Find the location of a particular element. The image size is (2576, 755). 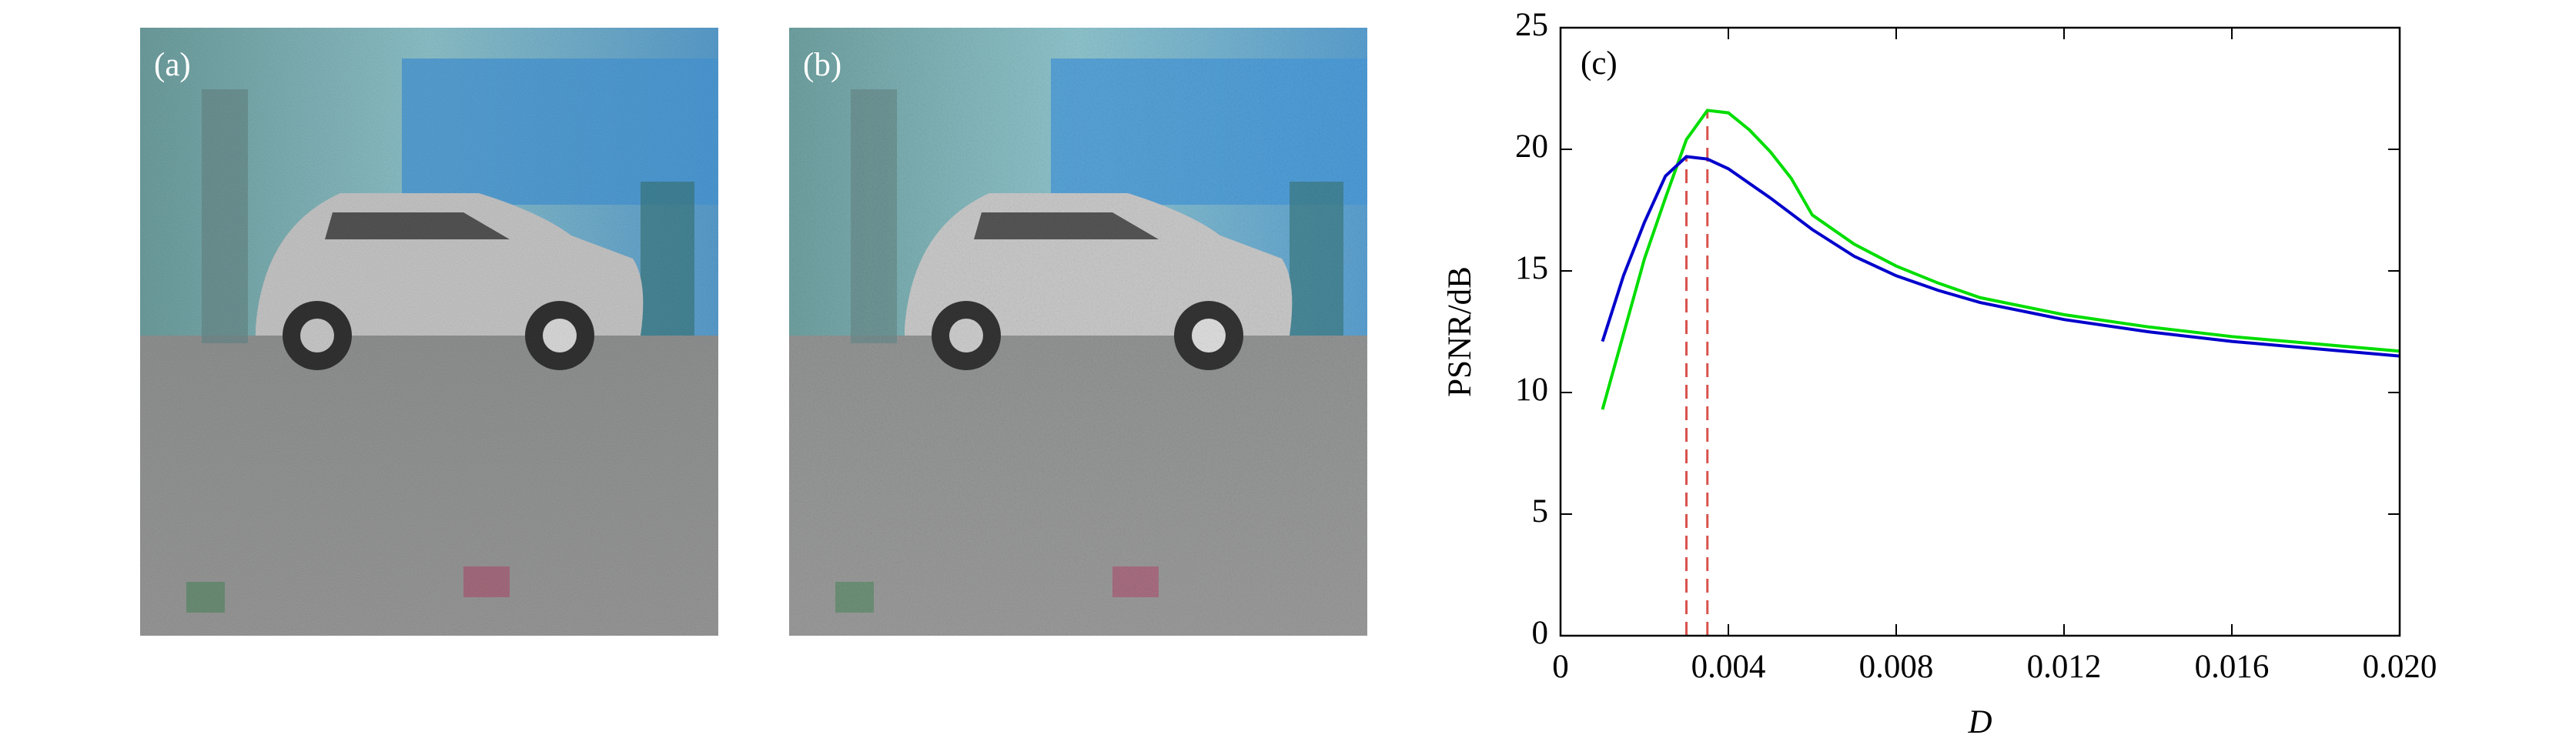

y-tick-label: 20 is located at coordinates (1532, 147).